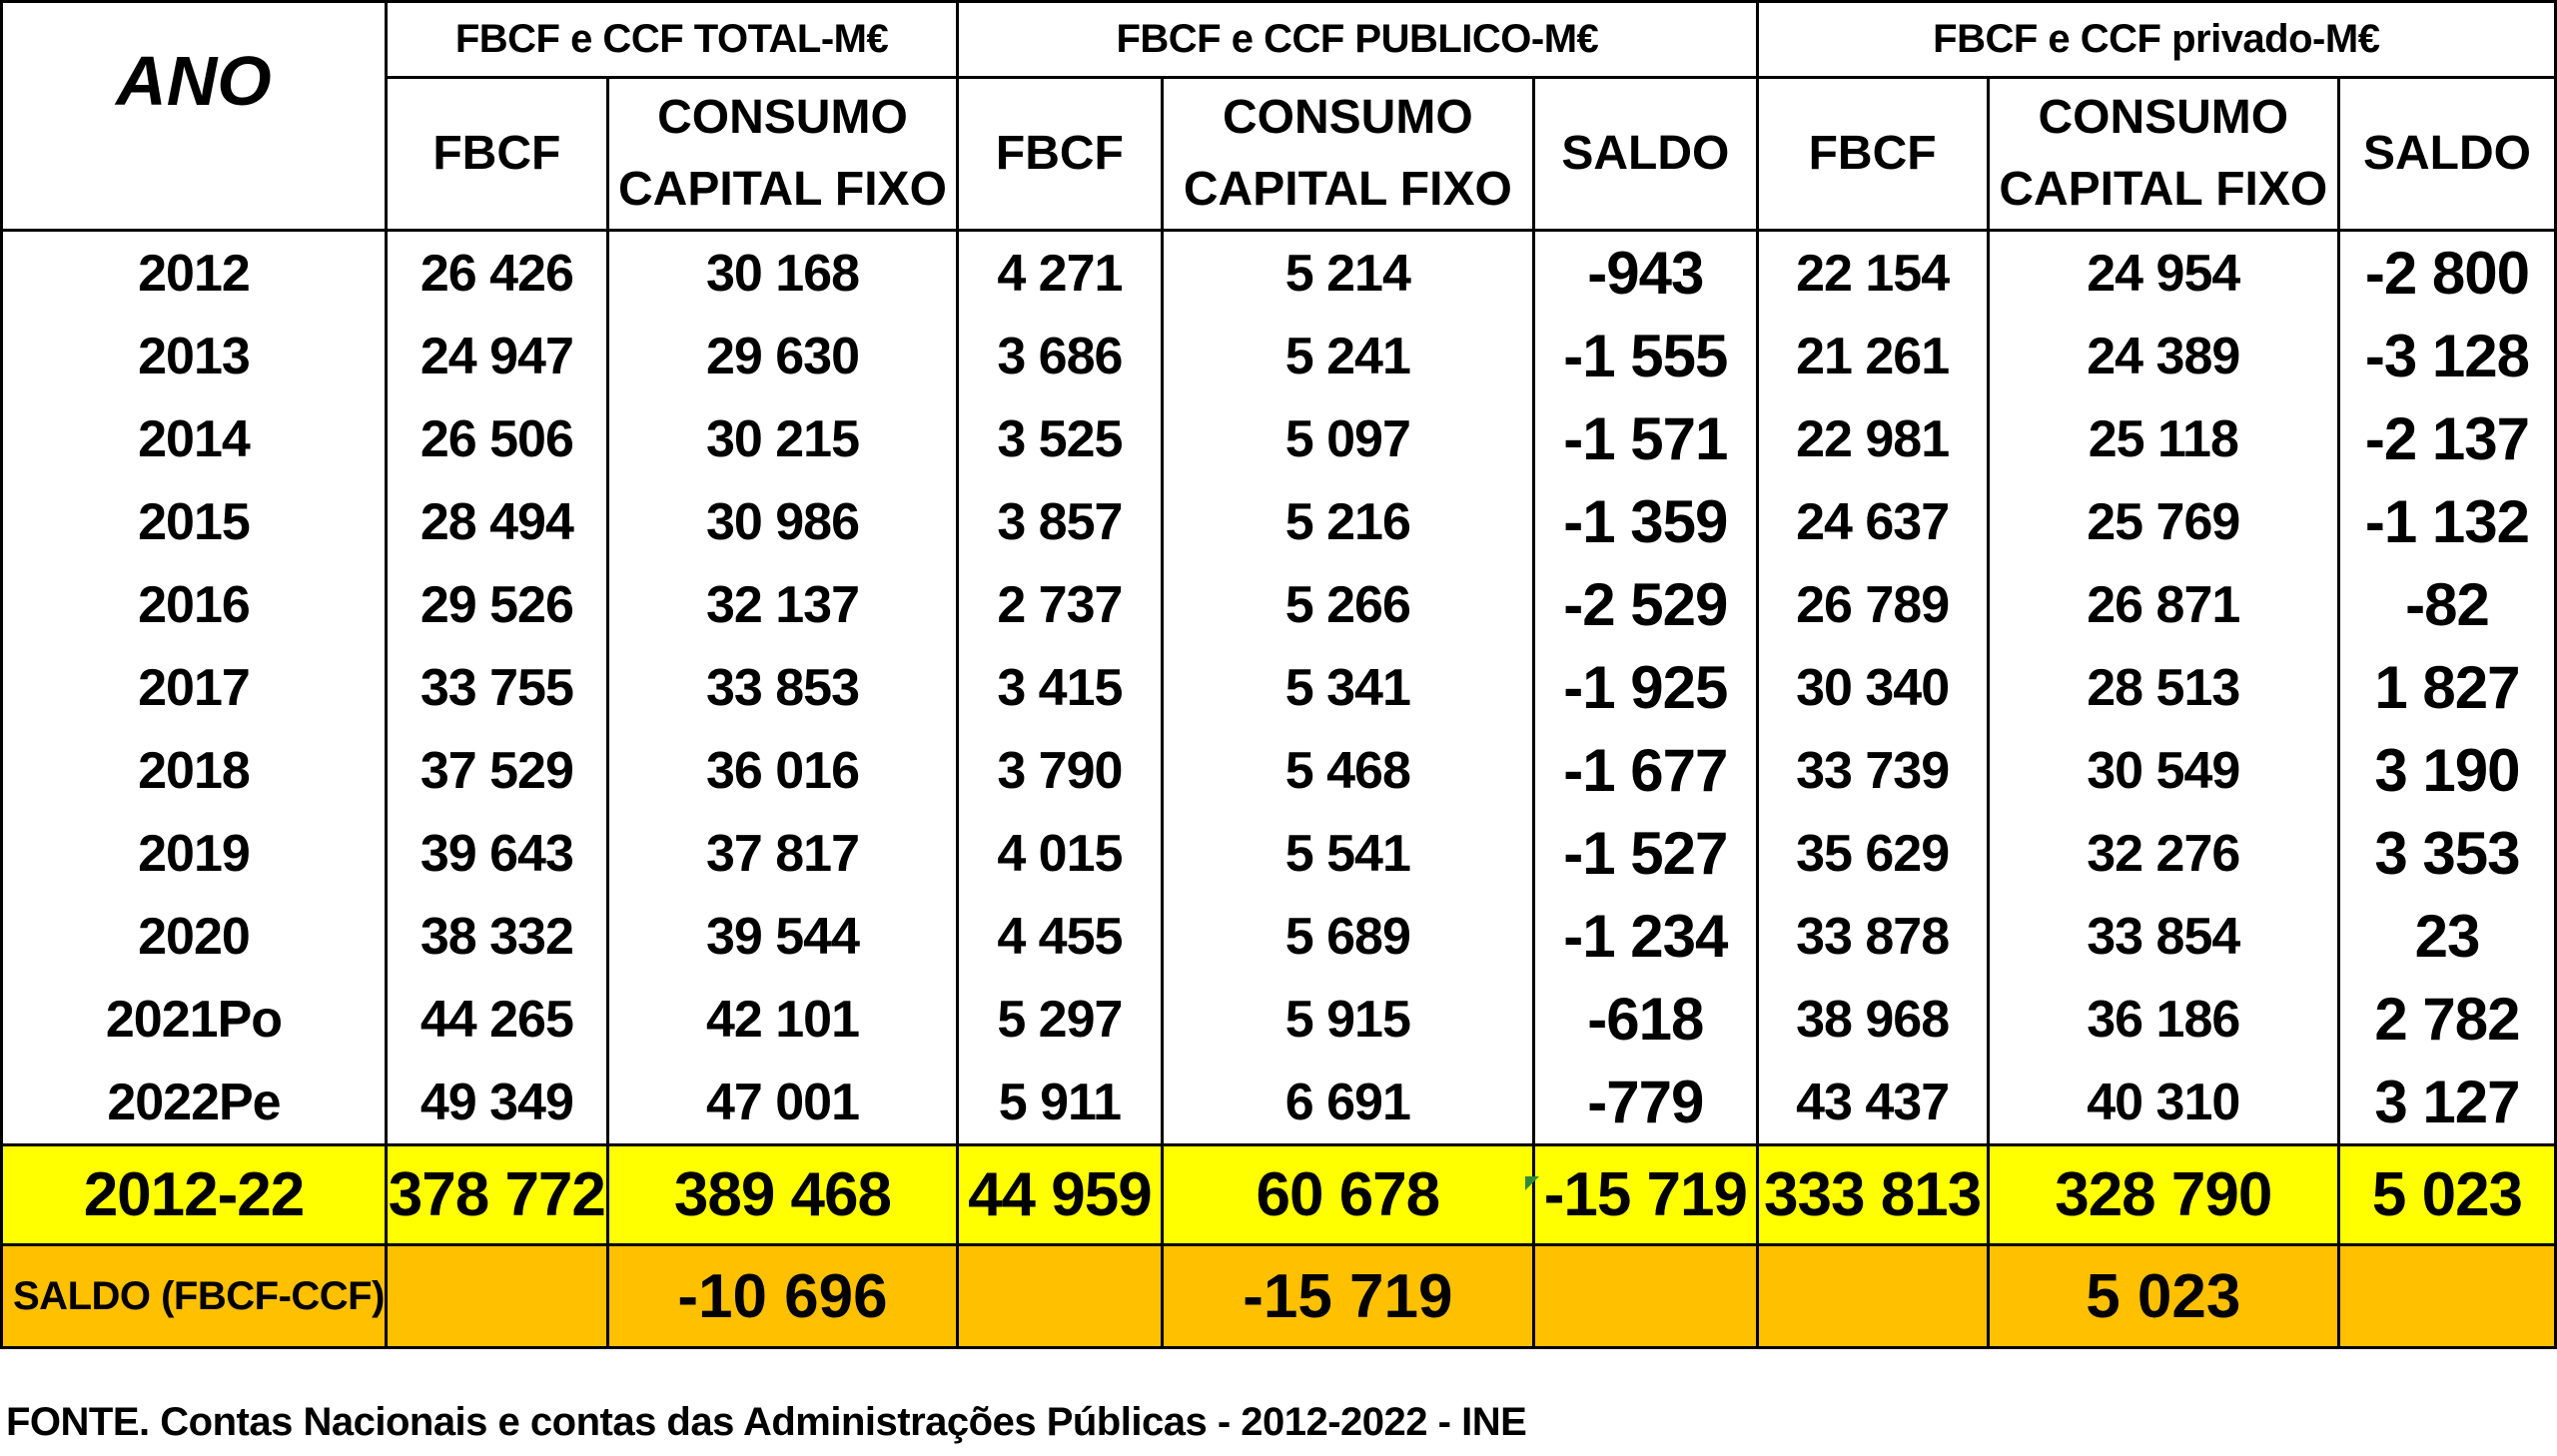  What do you see at coordinates (1872, 853) in the screenshot?
I see `cell-v-fbcf: 35 629` at bounding box center [1872, 853].